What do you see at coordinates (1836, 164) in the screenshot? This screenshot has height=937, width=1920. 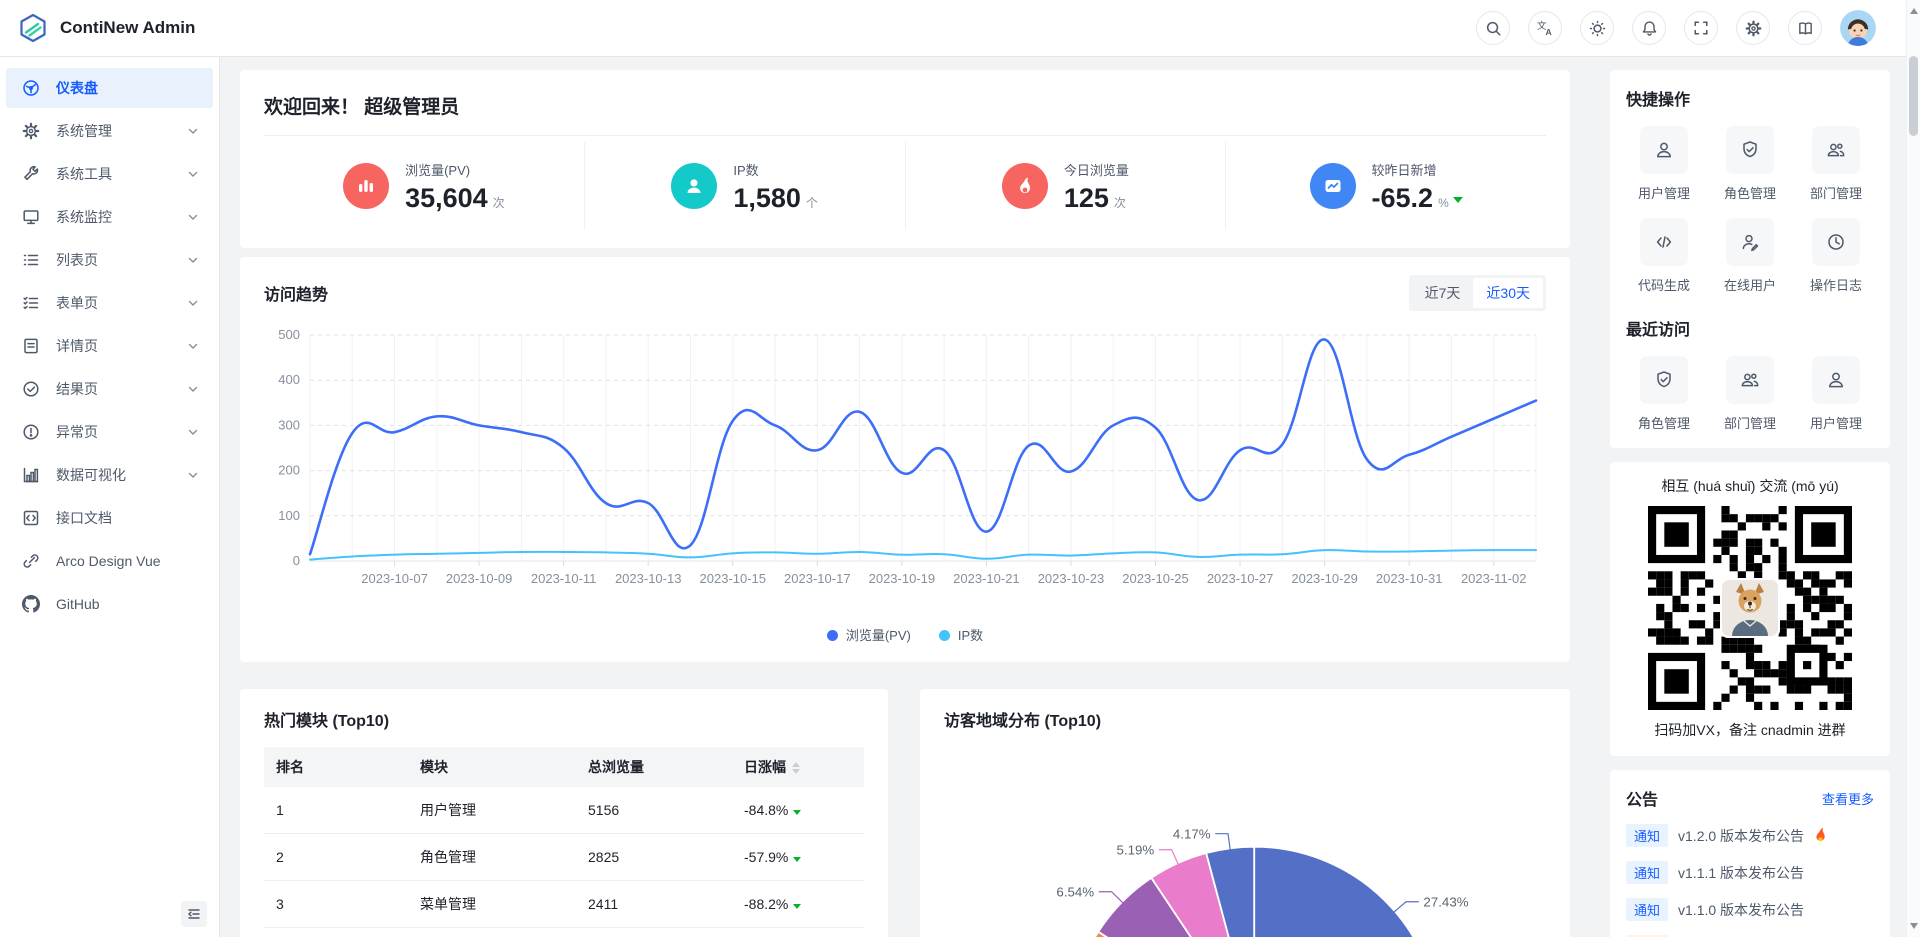 I see `quick-action-dept-management: 部门管理` at bounding box center [1836, 164].